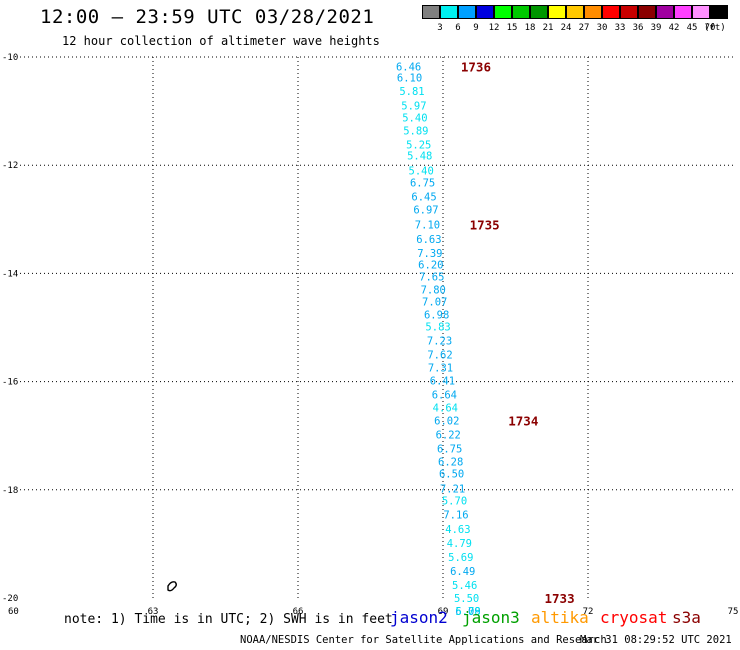 The width and height of the screenshot is (740, 650). What do you see at coordinates (450, 463) in the screenshot?
I see `wave-height-value: 6.28` at bounding box center [450, 463].